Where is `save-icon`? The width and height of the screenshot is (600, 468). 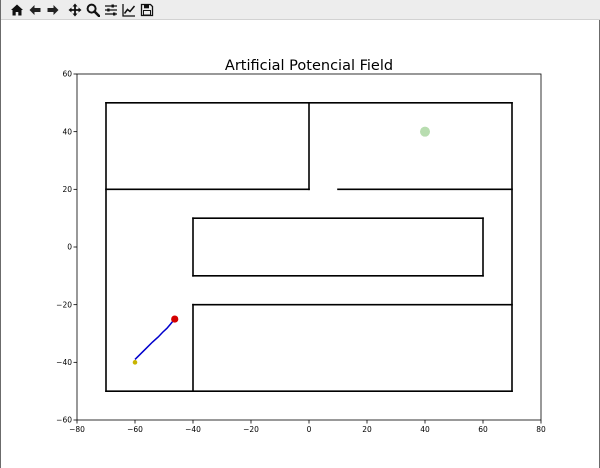 save-icon is located at coordinates (147, 9).